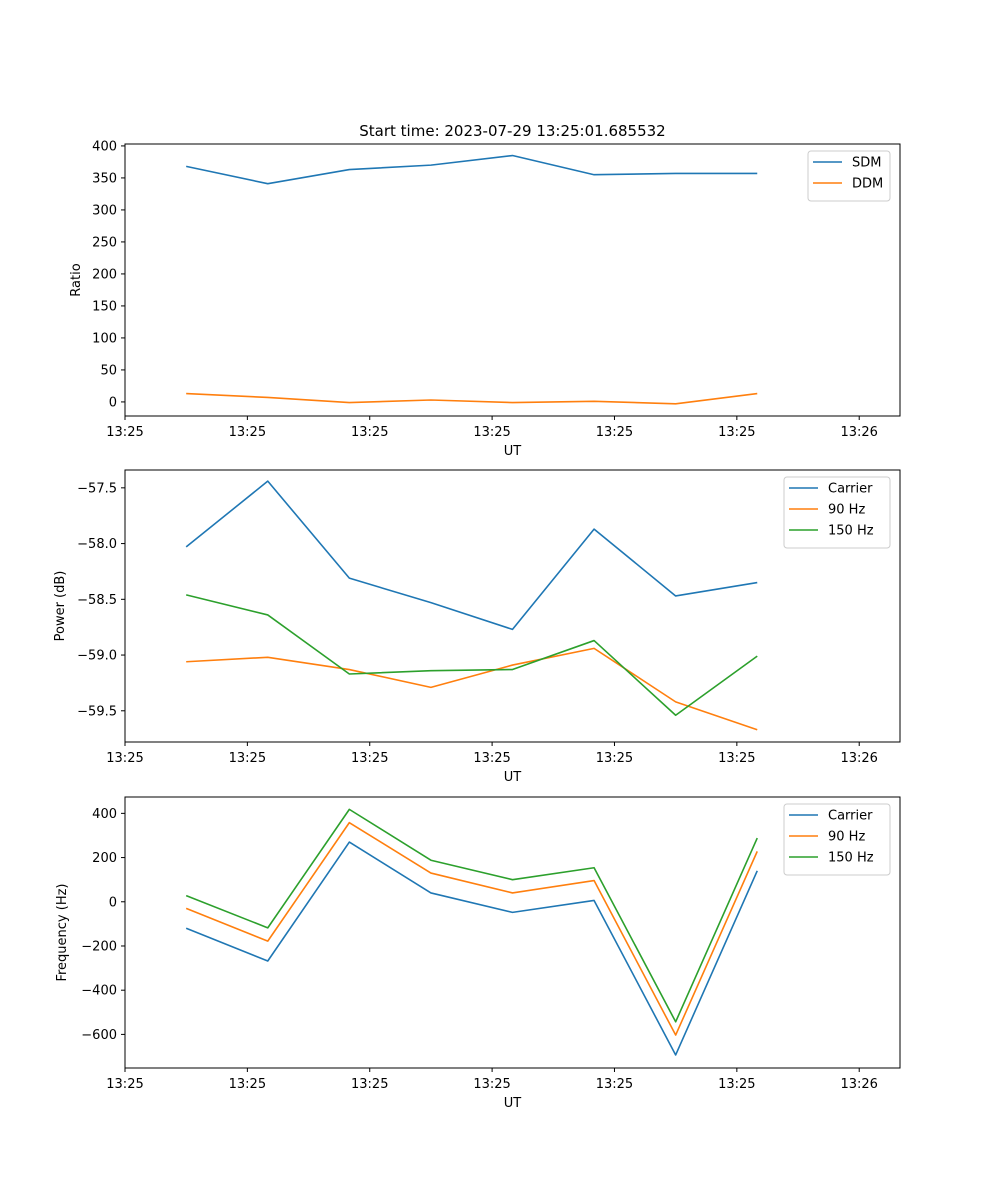 This screenshot has width=1000, height=1200. Describe the element at coordinates (104, 306) in the screenshot. I see `y-tick-label: 150` at that location.